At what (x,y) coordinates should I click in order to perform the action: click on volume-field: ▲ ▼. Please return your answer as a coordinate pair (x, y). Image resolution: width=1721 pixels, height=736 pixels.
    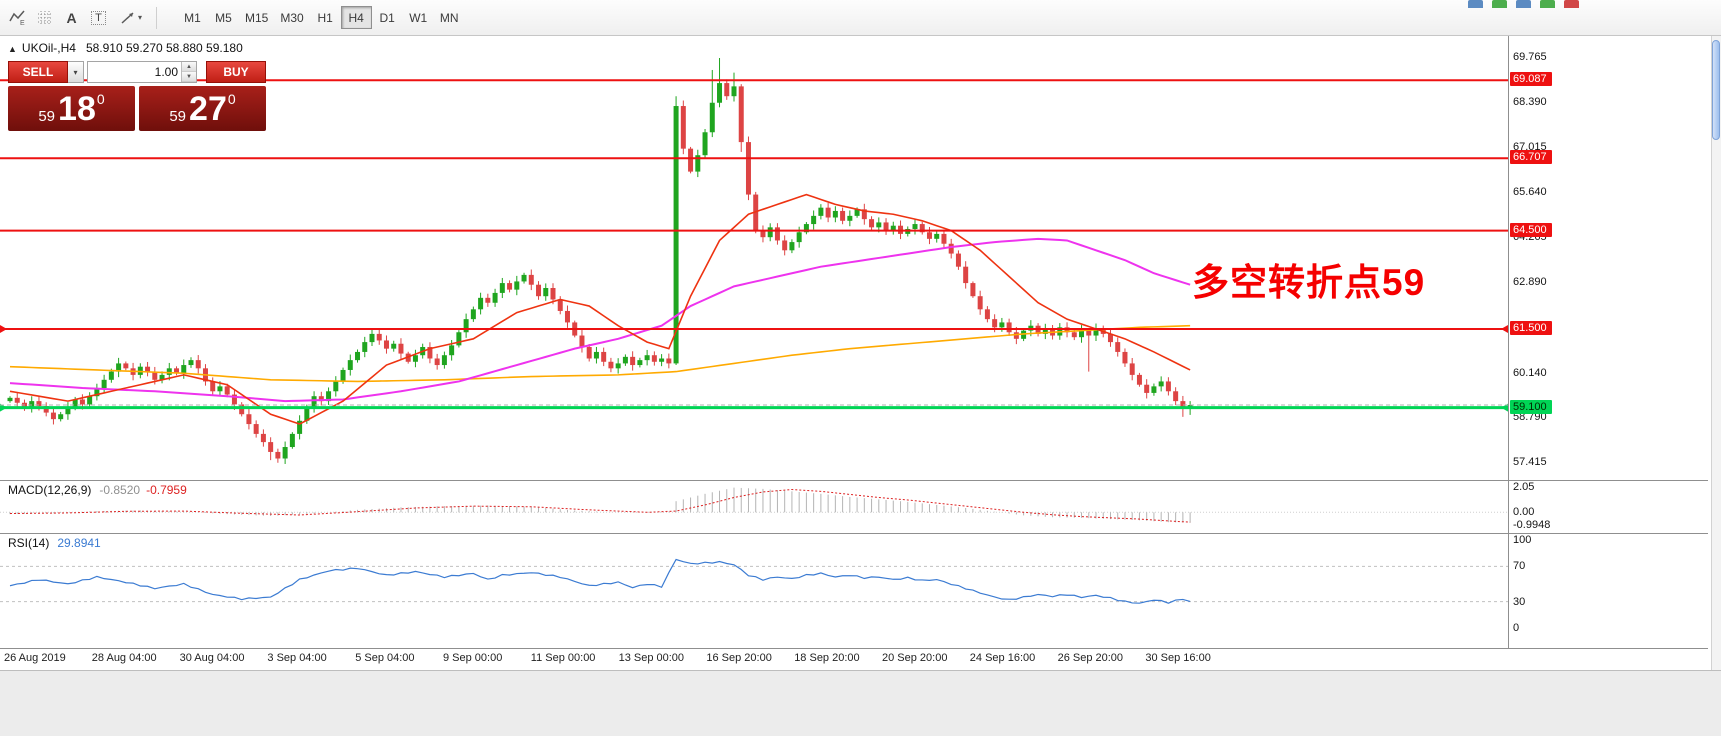
    Looking at the image, I should click on (142, 72).